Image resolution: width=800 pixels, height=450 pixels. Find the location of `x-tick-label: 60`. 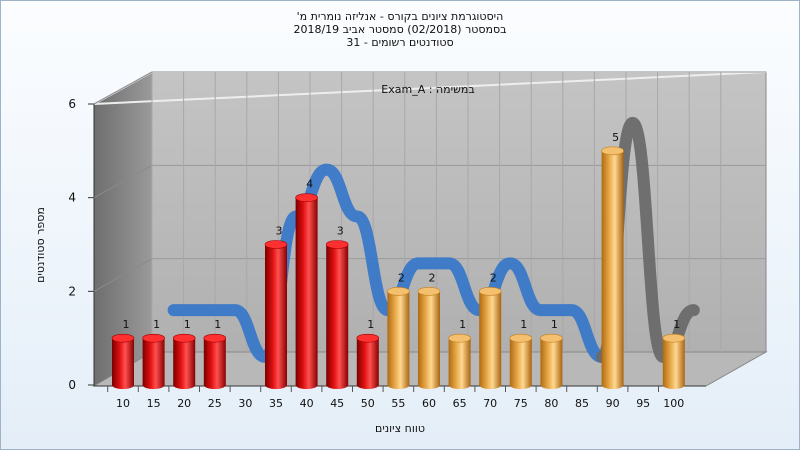

x-tick-label: 60 is located at coordinates (429, 403).